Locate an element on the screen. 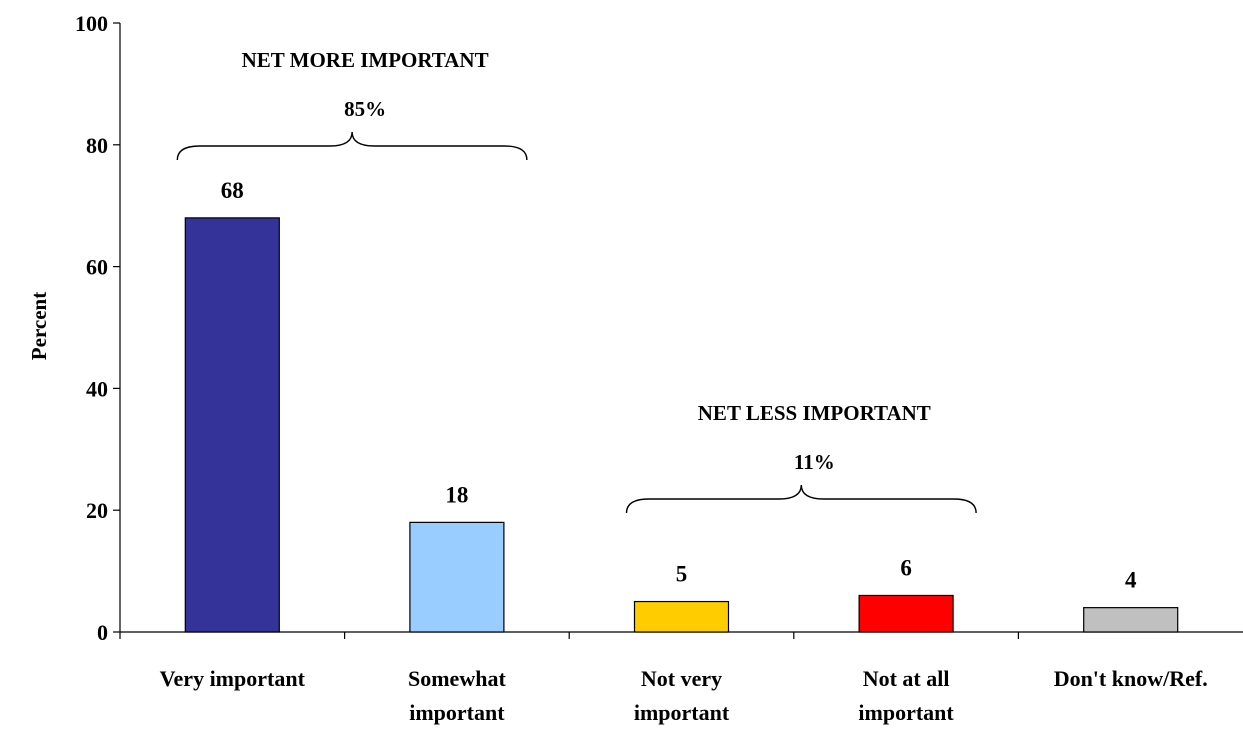  y-tick-label: 80 is located at coordinates (97, 145).